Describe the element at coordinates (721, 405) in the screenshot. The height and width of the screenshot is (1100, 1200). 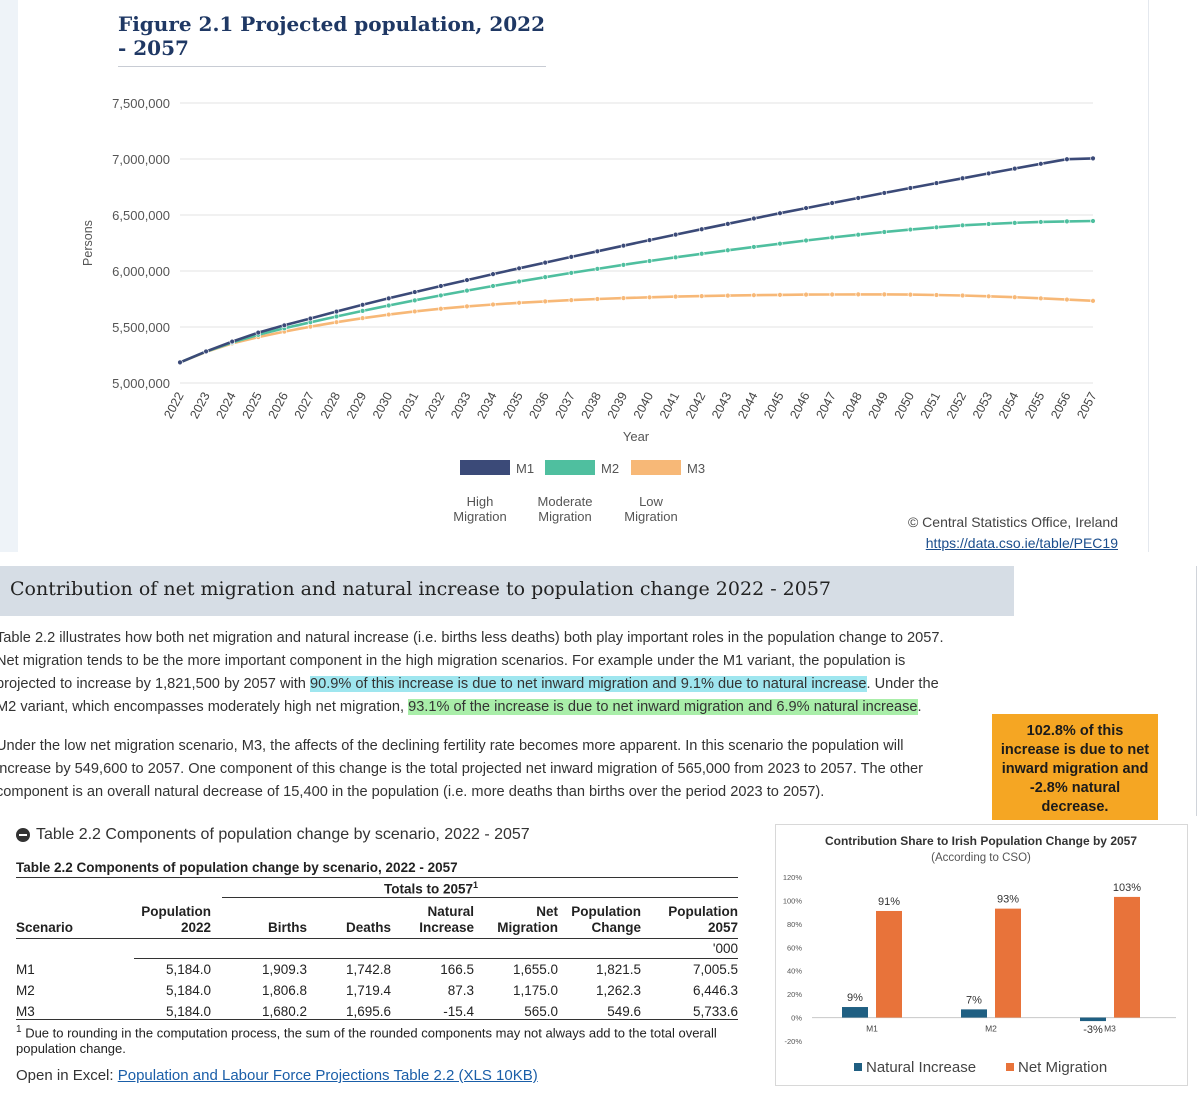
I see `x-tick-label: 2043` at that location.